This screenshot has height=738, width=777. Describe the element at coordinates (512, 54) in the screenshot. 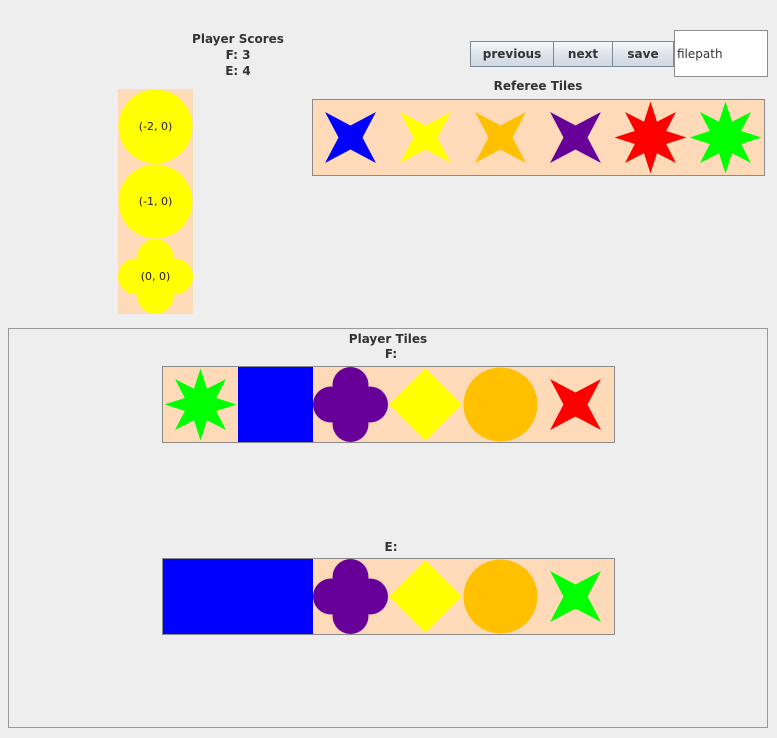

I see `previous-button: previous` at that location.